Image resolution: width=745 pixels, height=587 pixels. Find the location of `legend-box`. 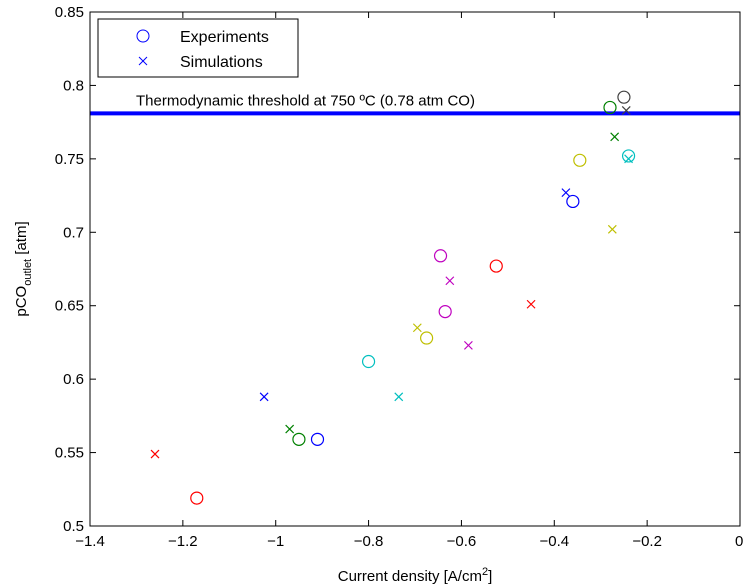

legend-box is located at coordinates (198, 48).